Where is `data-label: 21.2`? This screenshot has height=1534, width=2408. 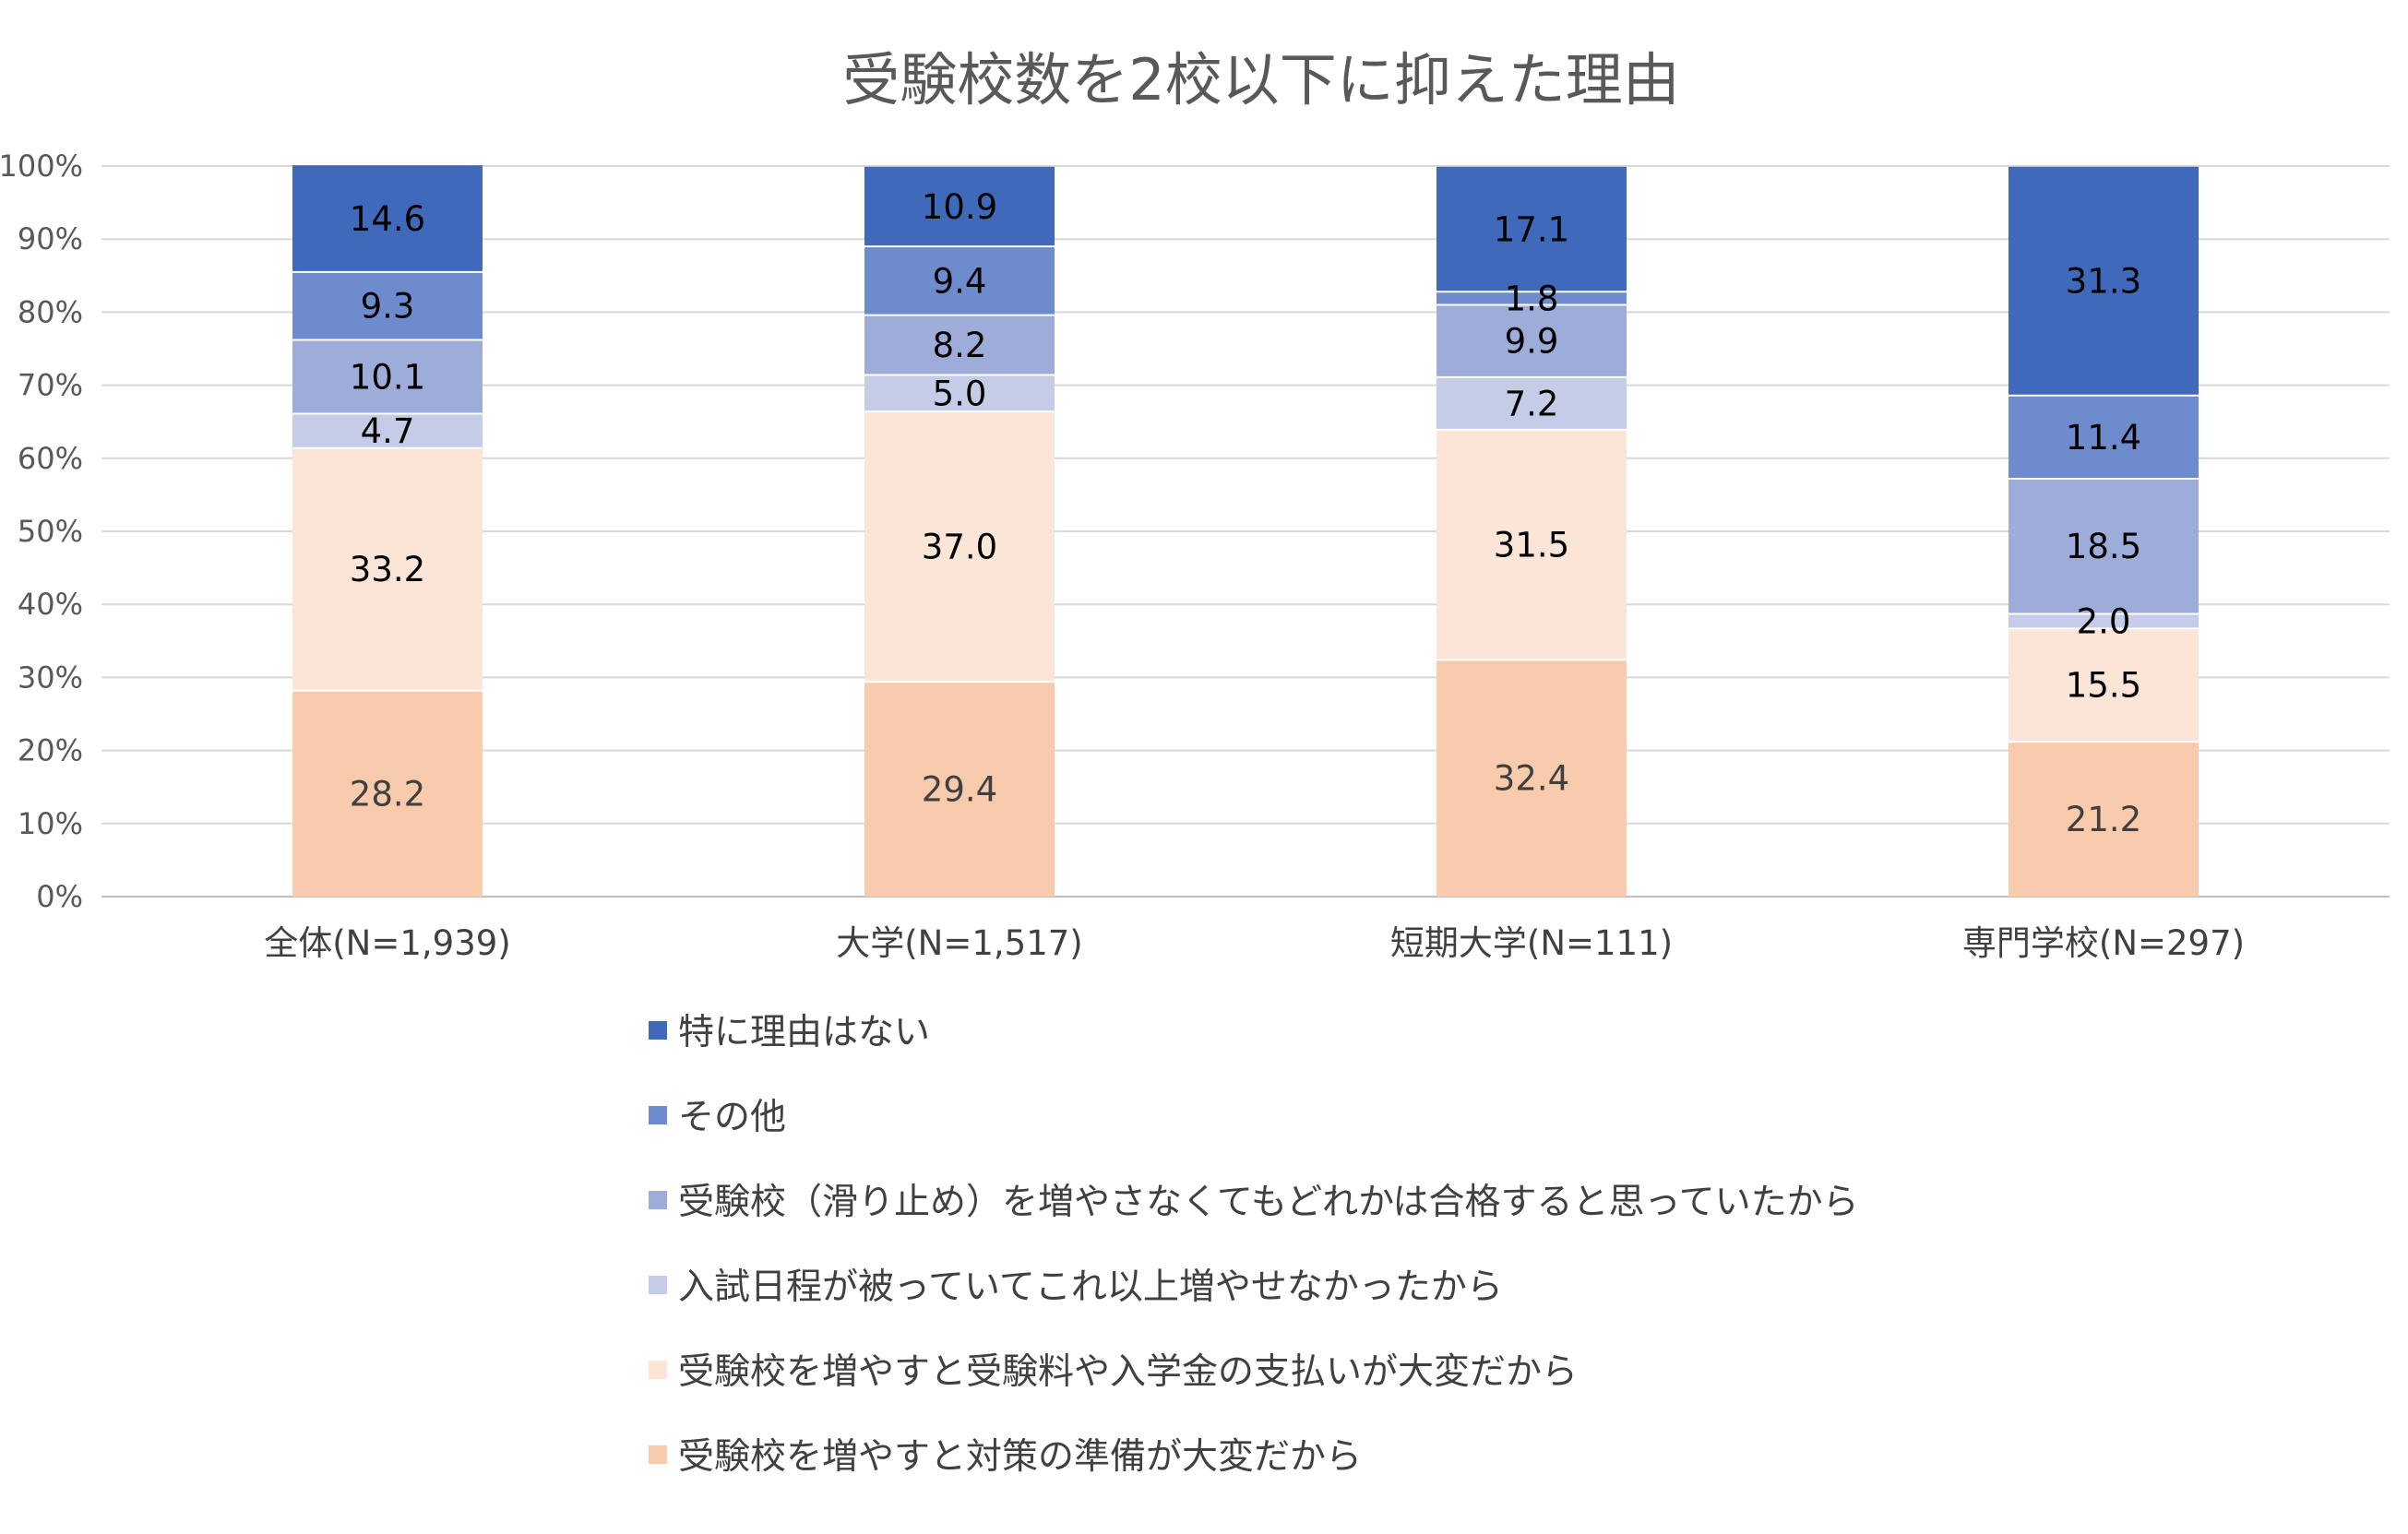 data-label: 21.2 is located at coordinates (2103, 819).